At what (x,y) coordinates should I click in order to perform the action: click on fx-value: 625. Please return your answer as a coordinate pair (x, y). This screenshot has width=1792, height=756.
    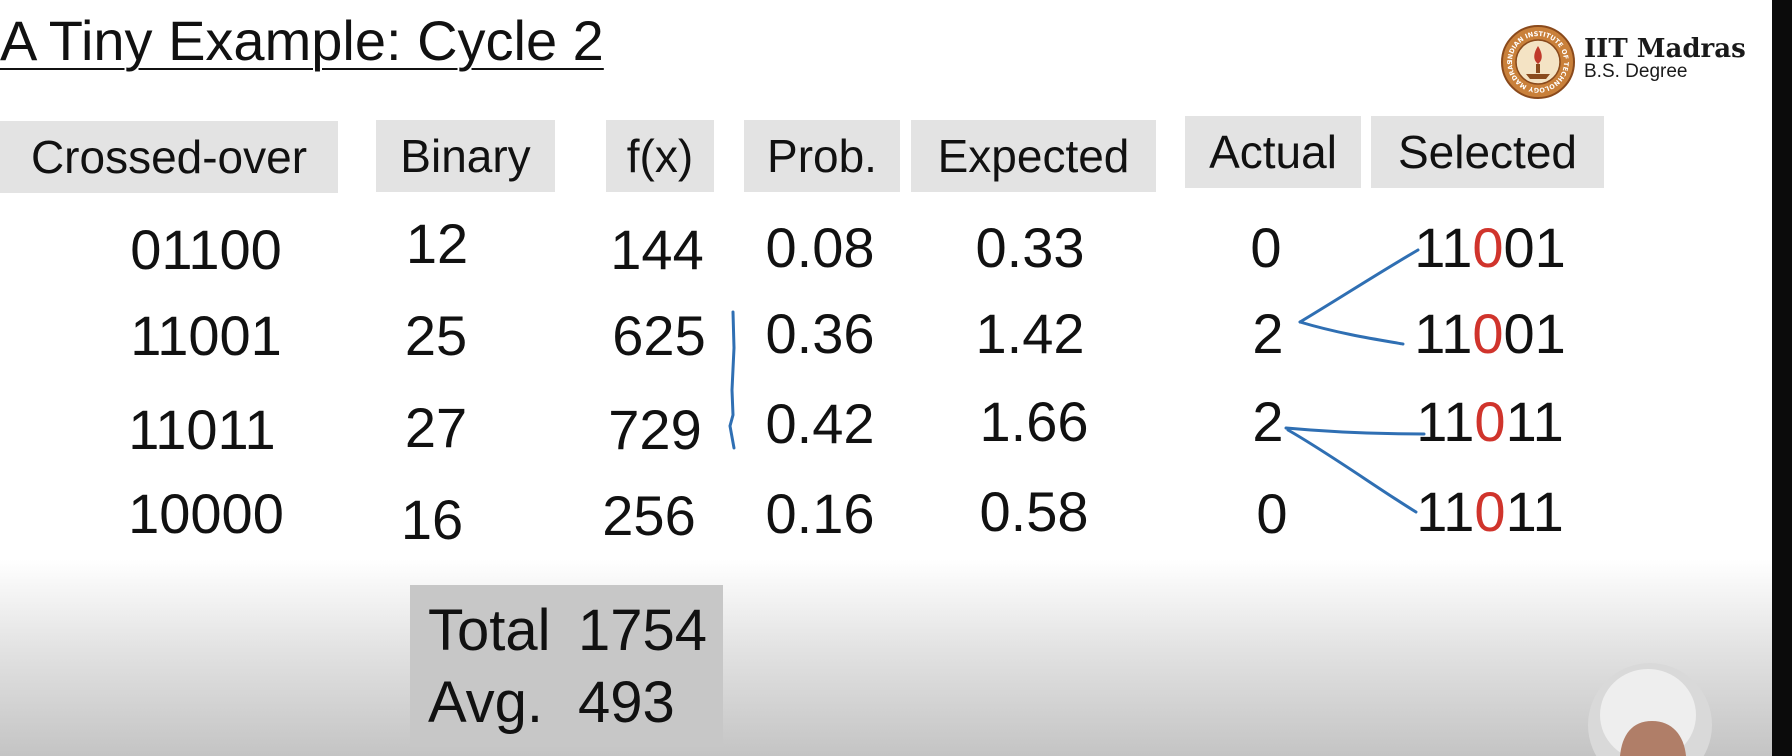
    Looking at the image, I should click on (659, 335).